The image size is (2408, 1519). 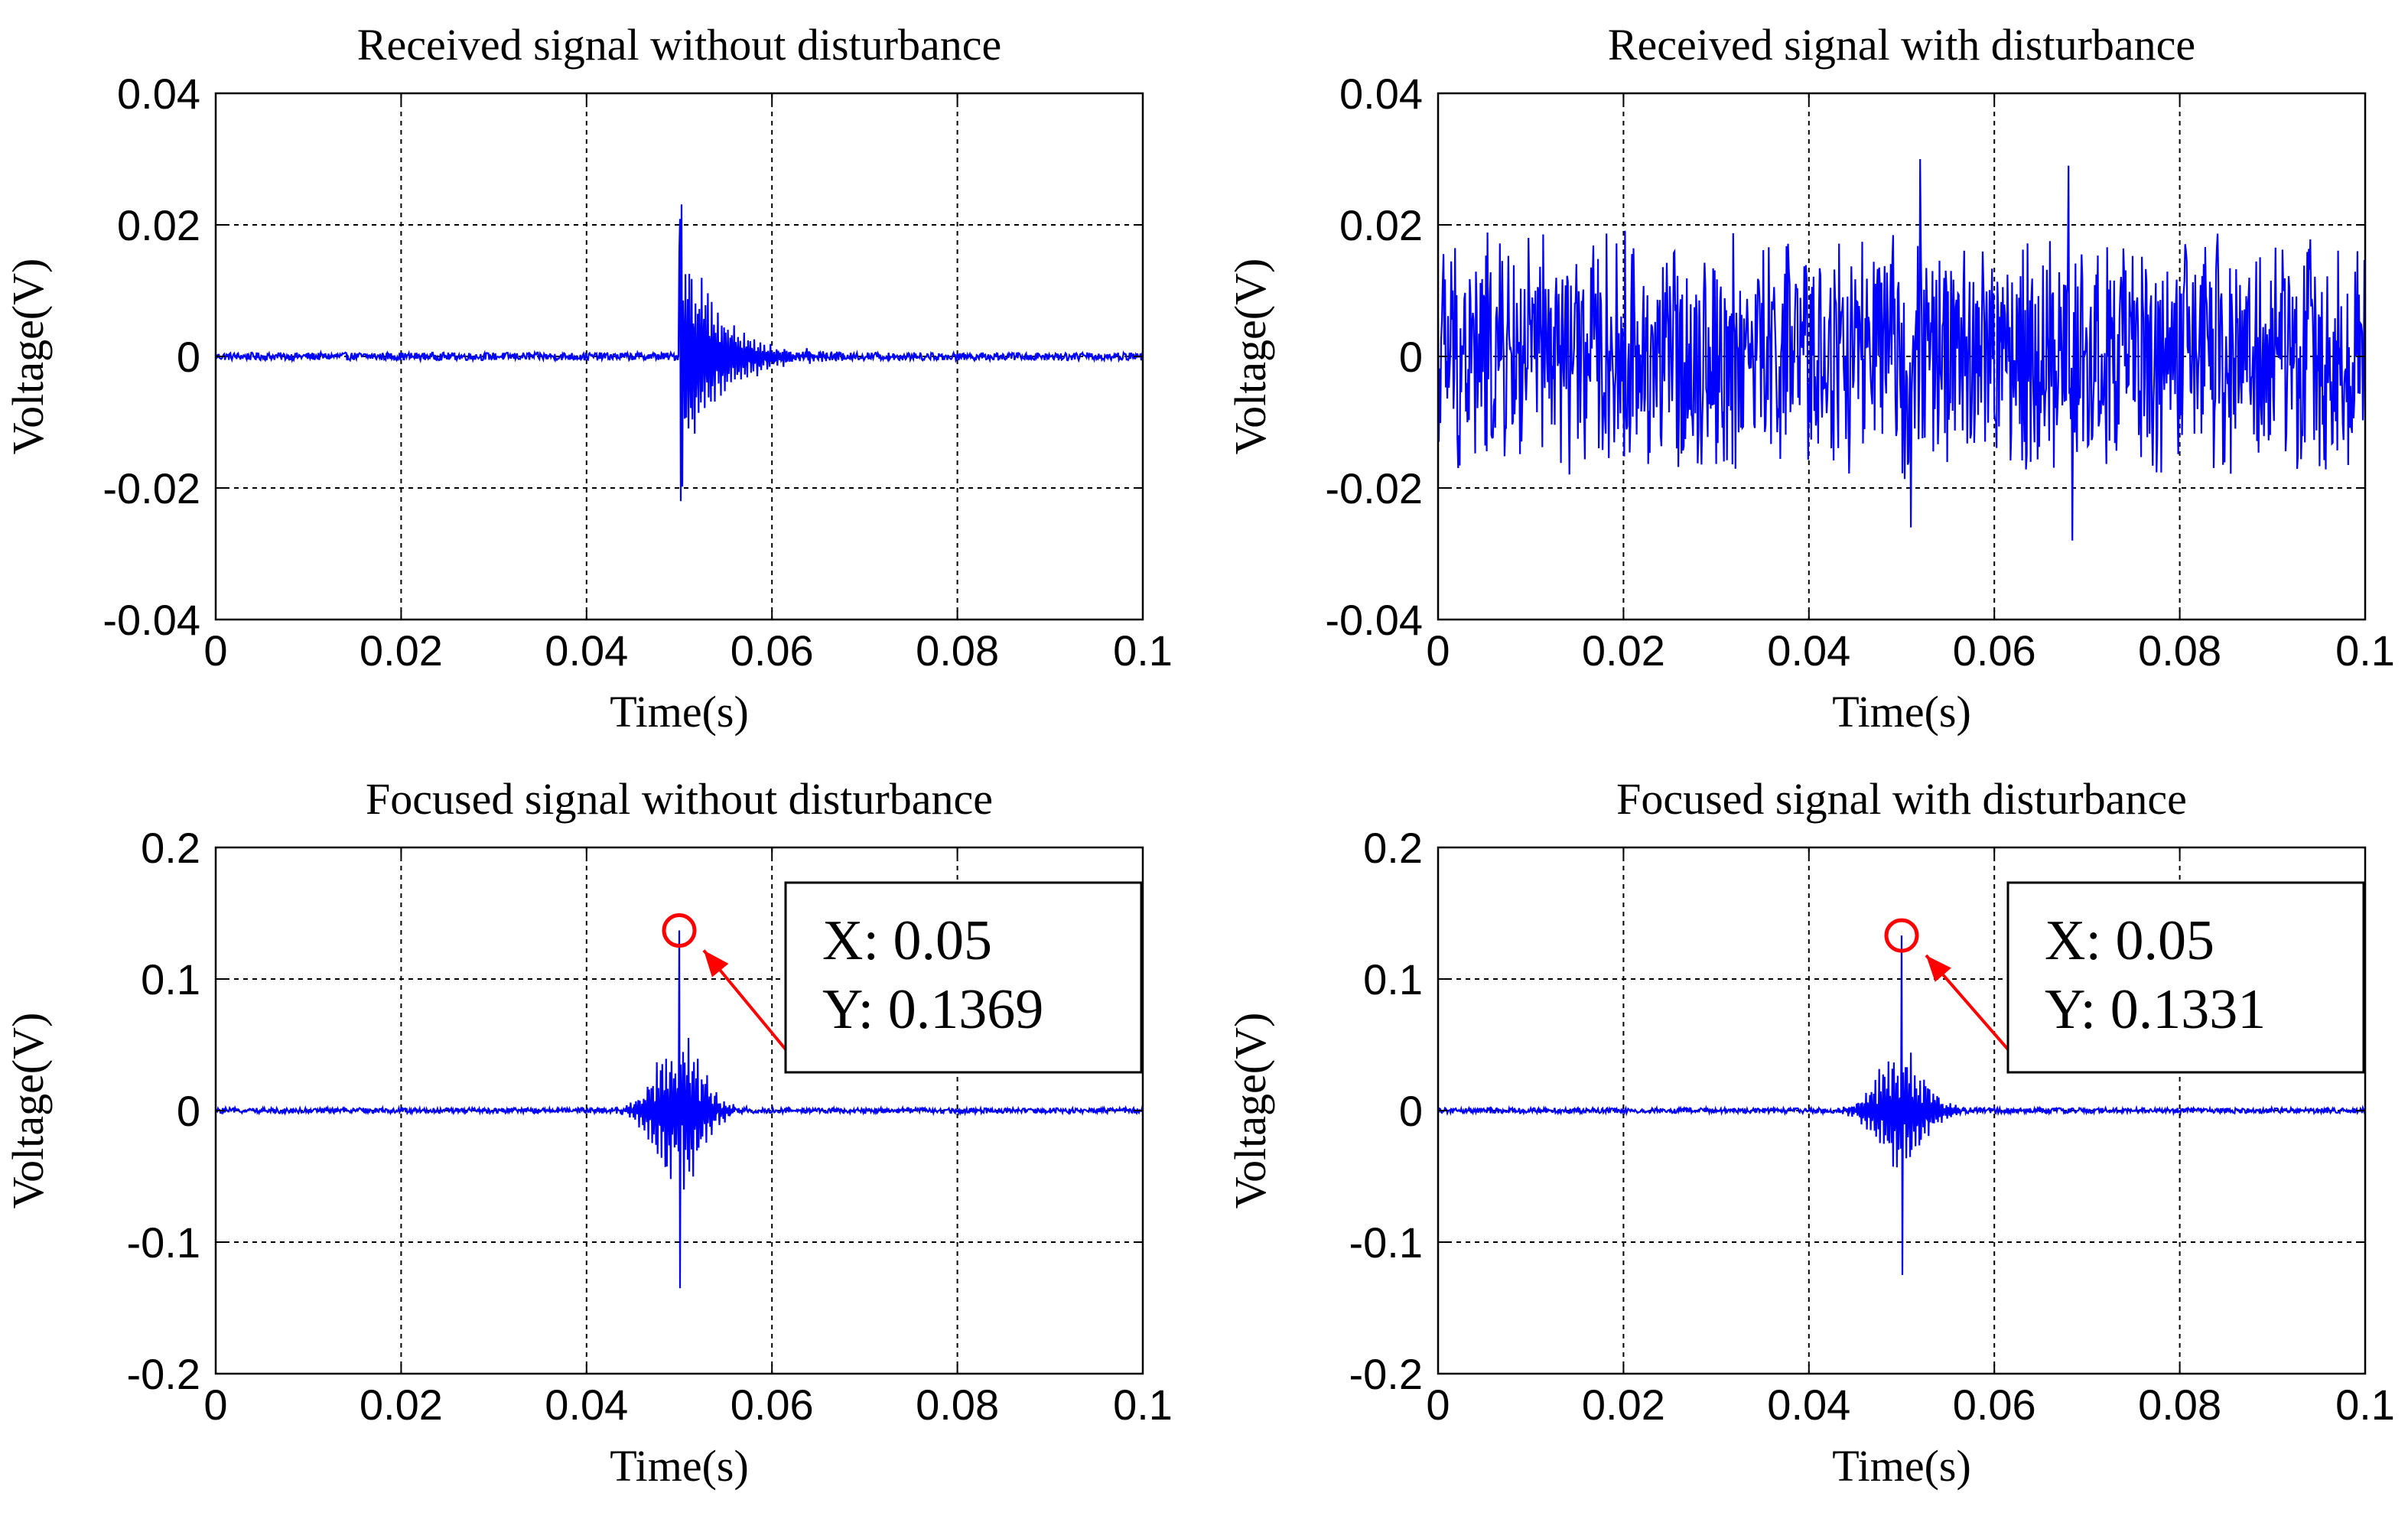 What do you see at coordinates (679, 1109) in the screenshot?
I see `series-line-focused` at bounding box center [679, 1109].